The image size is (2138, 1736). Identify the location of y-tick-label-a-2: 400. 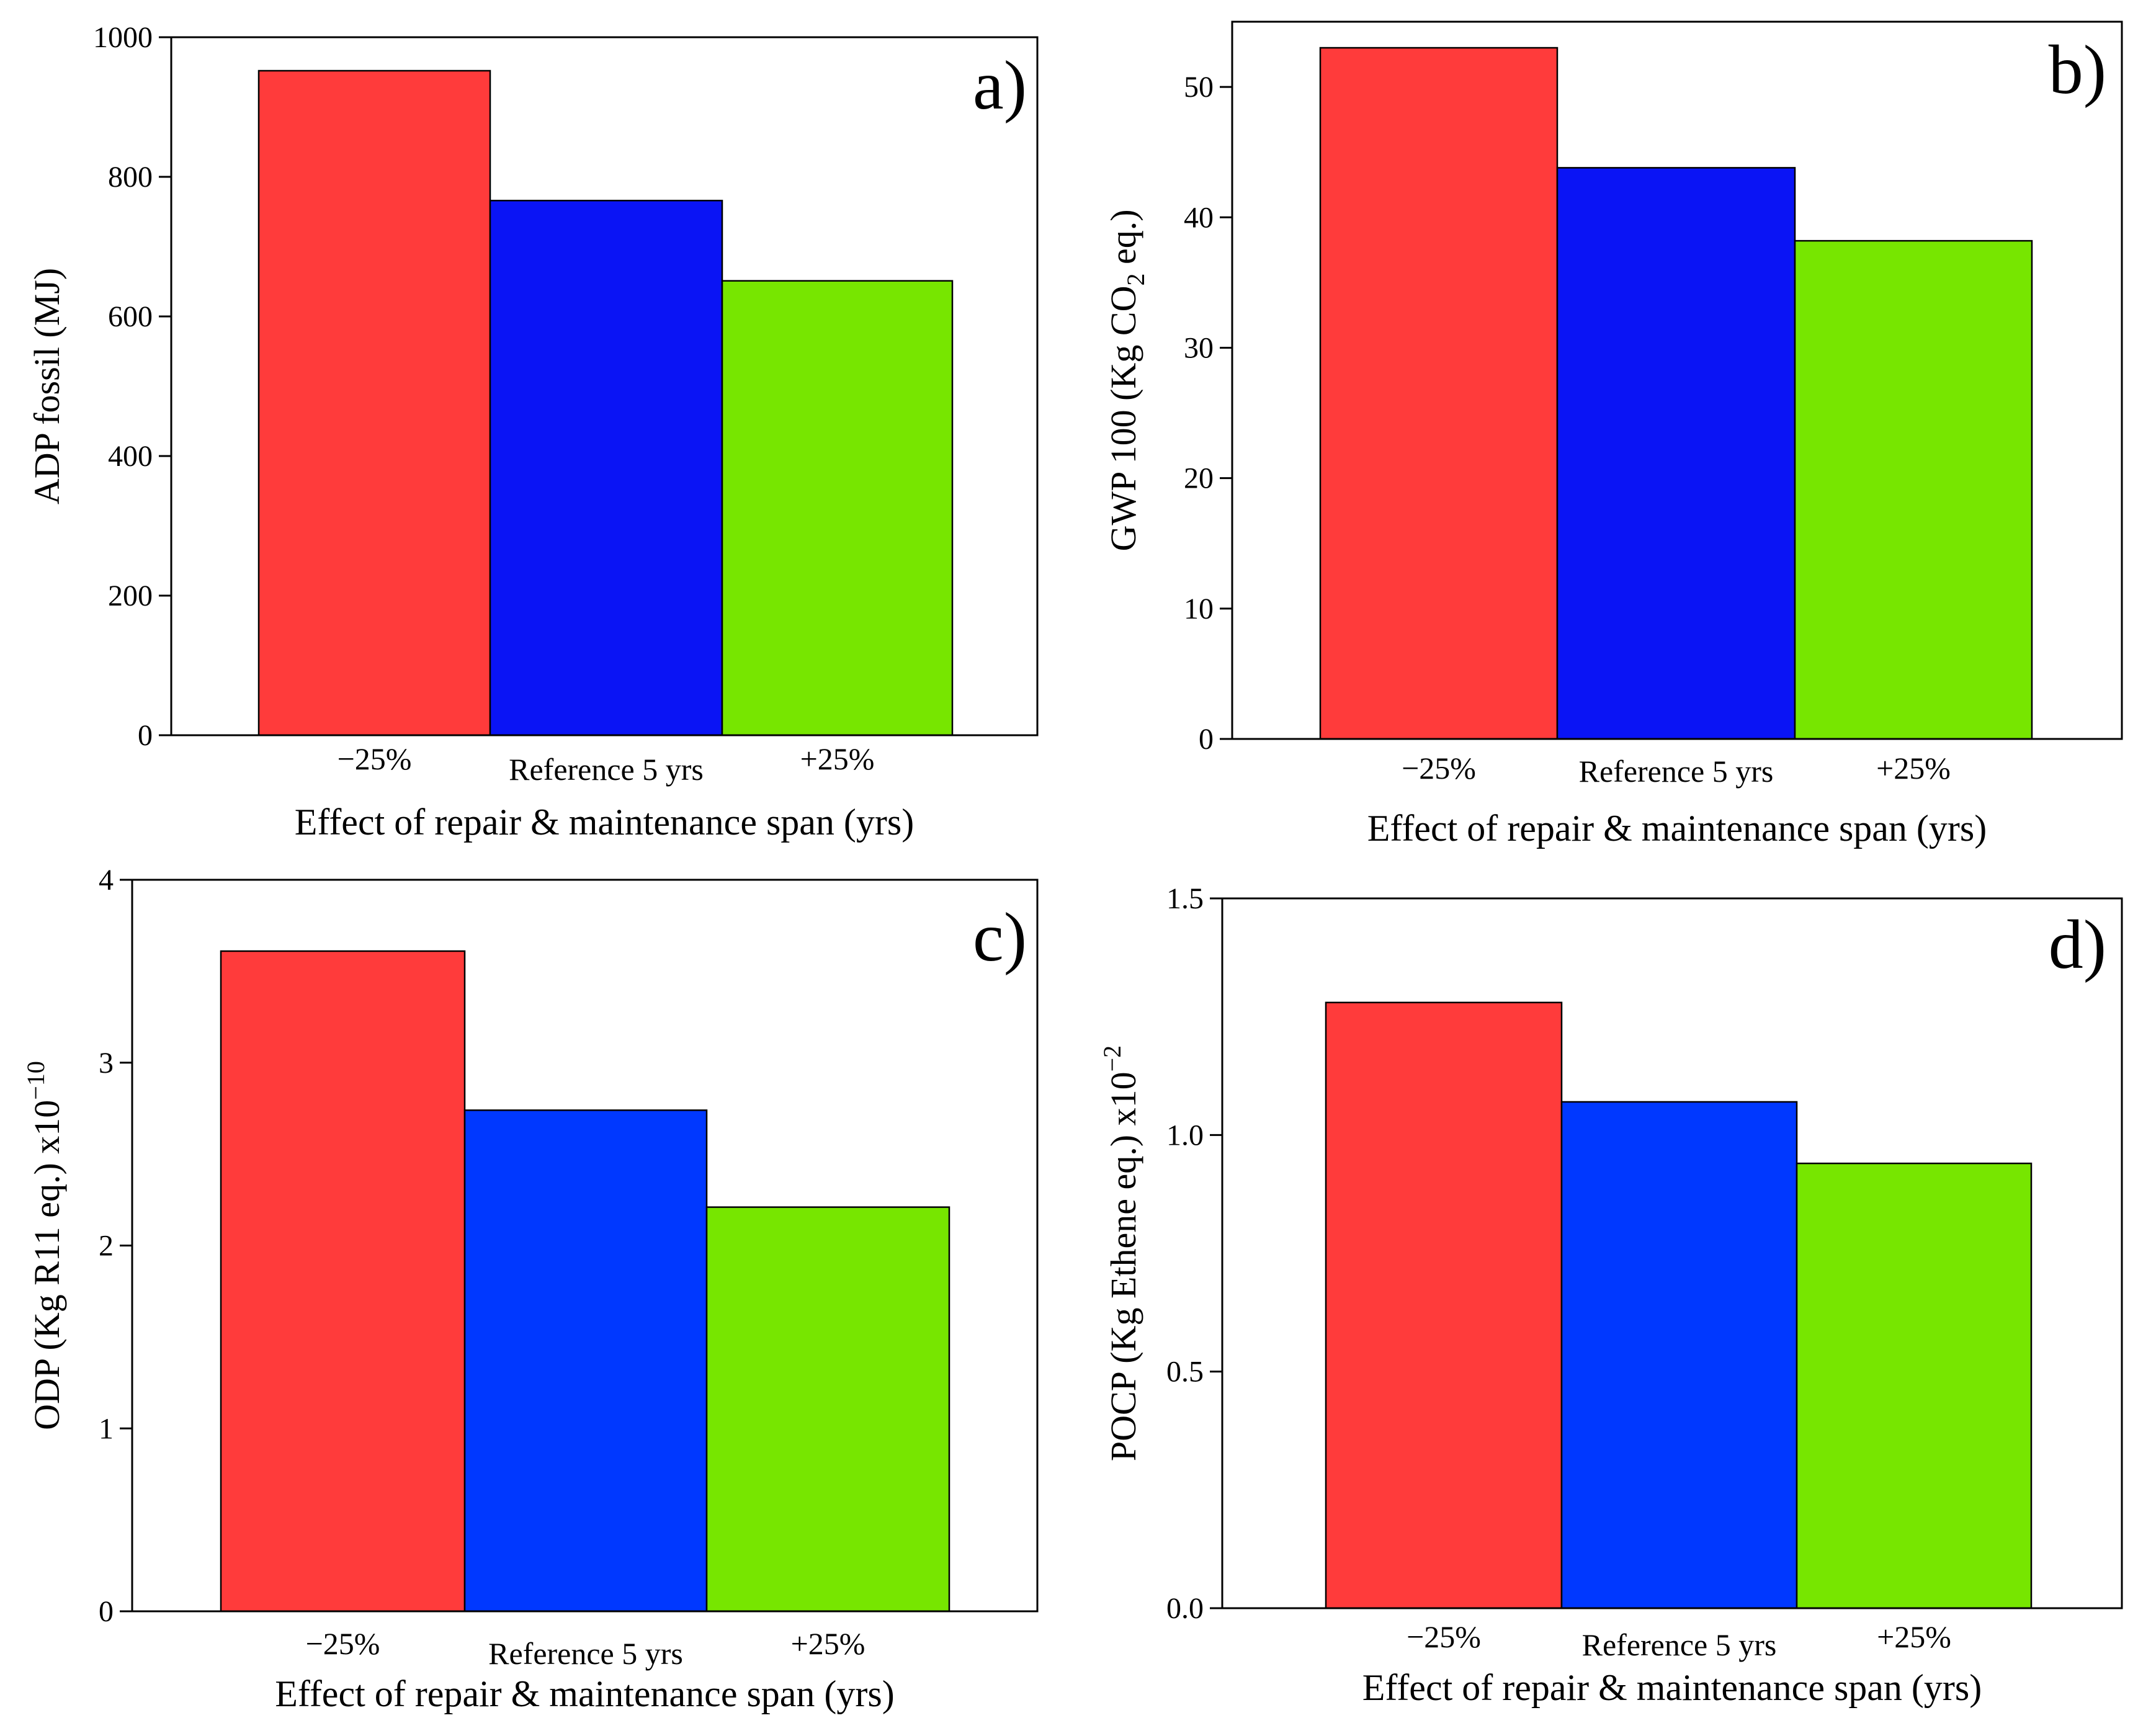
(130, 456).